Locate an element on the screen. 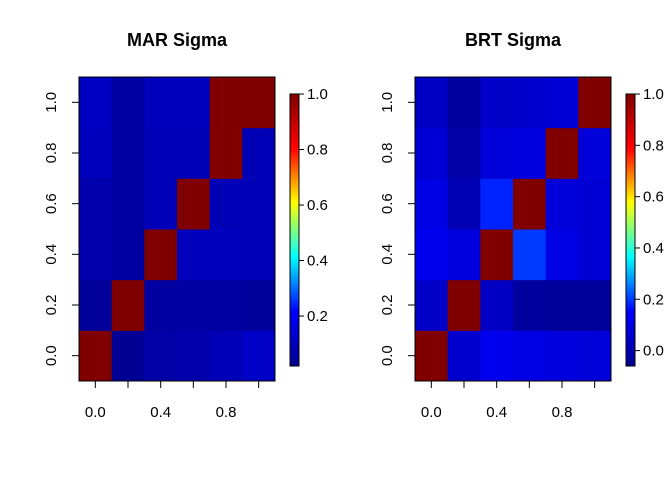 This screenshot has width=672, height=480. y-tick-label: 0.8 is located at coordinates (51, 153).